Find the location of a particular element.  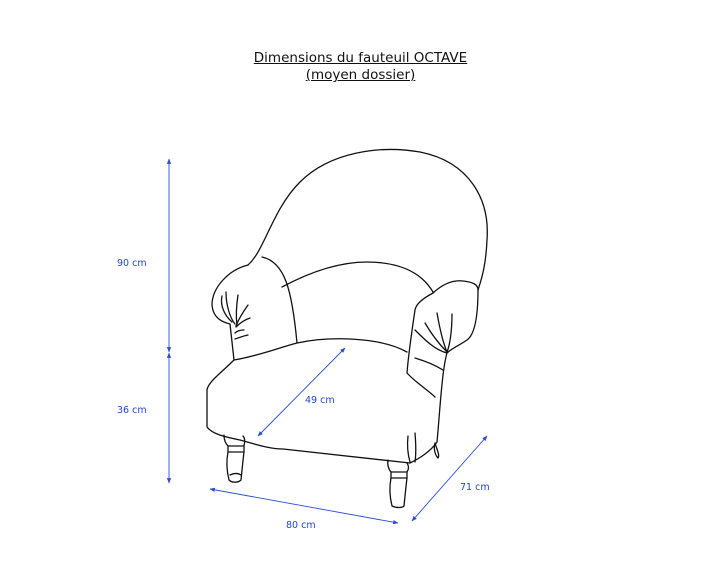

depth-label: 71 cm is located at coordinates (475, 487).